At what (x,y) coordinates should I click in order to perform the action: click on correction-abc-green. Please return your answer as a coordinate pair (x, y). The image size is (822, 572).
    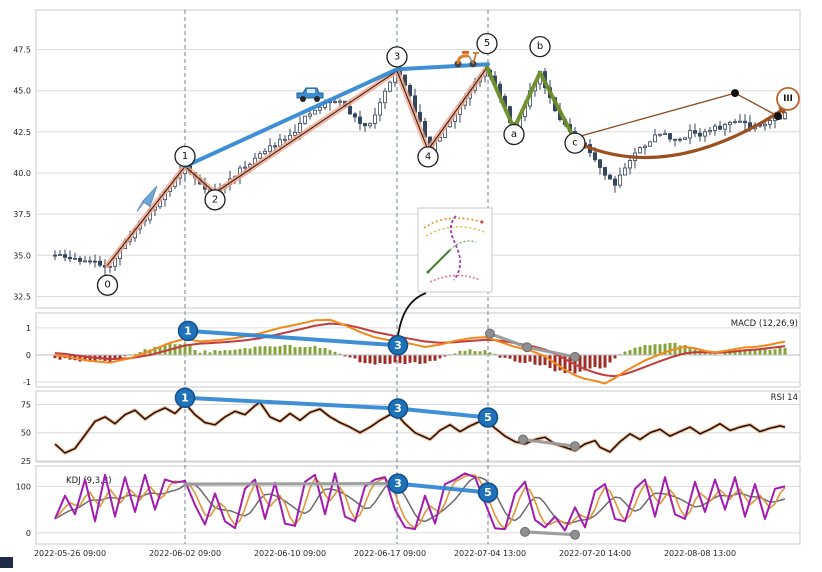
    Looking at the image, I should click on (531, 104).